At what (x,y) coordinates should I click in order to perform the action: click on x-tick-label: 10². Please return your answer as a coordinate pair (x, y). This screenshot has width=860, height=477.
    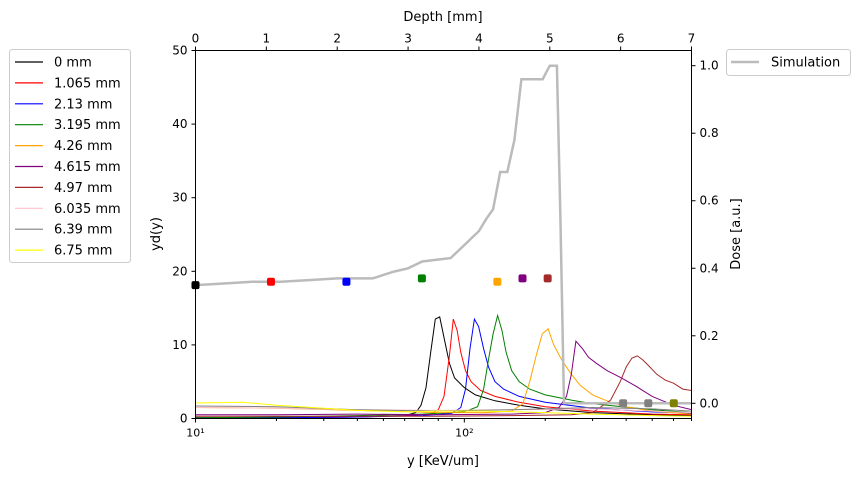
    Looking at the image, I should click on (464, 433).